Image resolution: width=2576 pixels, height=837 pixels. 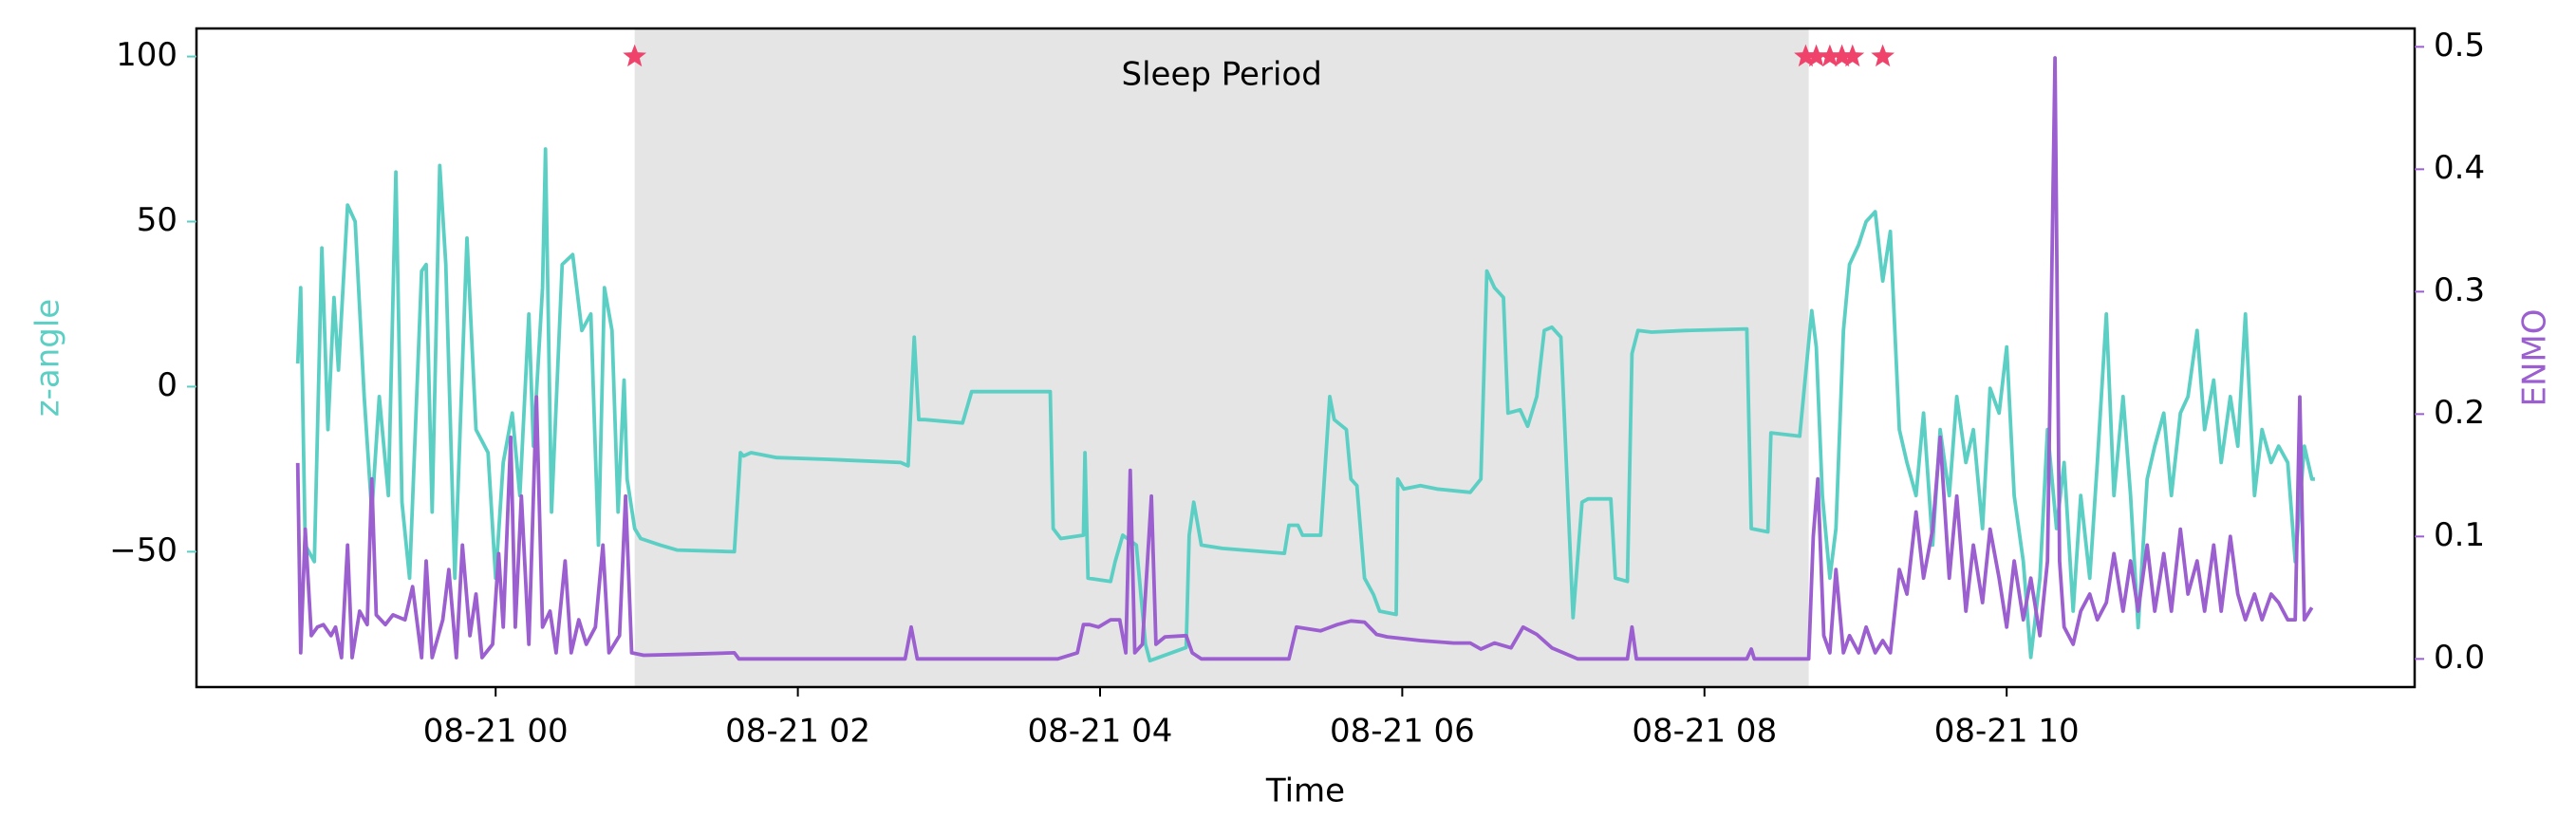 What do you see at coordinates (2459, 658) in the screenshot?
I see `y2-tick-label: 0.0` at bounding box center [2459, 658].